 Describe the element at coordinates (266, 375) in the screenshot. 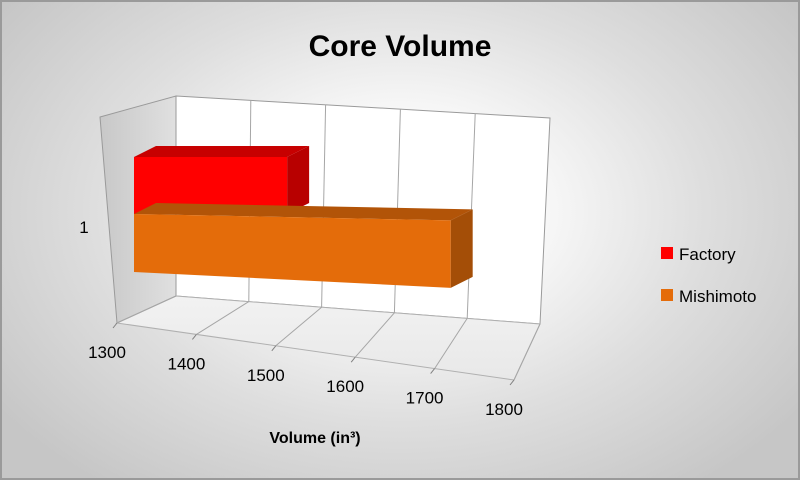

I see `x-tick-label-1500: 1500` at that location.